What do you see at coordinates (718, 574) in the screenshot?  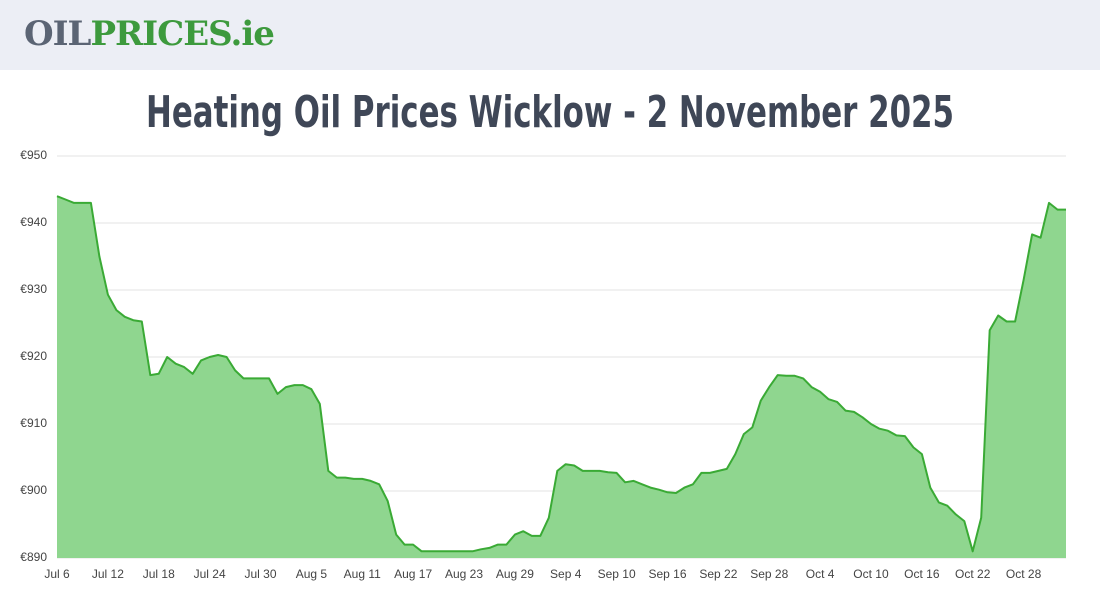 I see `x-tick-label: Sep 22` at bounding box center [718, 574].